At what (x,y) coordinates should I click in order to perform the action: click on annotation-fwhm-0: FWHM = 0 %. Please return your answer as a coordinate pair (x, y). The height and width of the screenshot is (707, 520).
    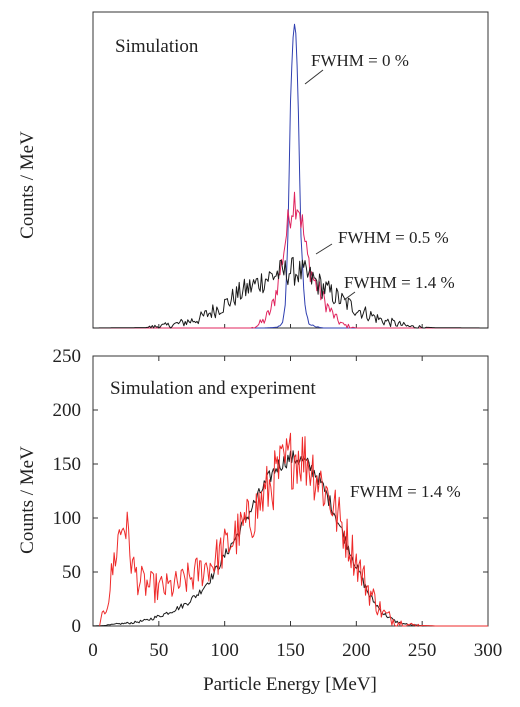
    Looking at the image, I should click on (360, 60).